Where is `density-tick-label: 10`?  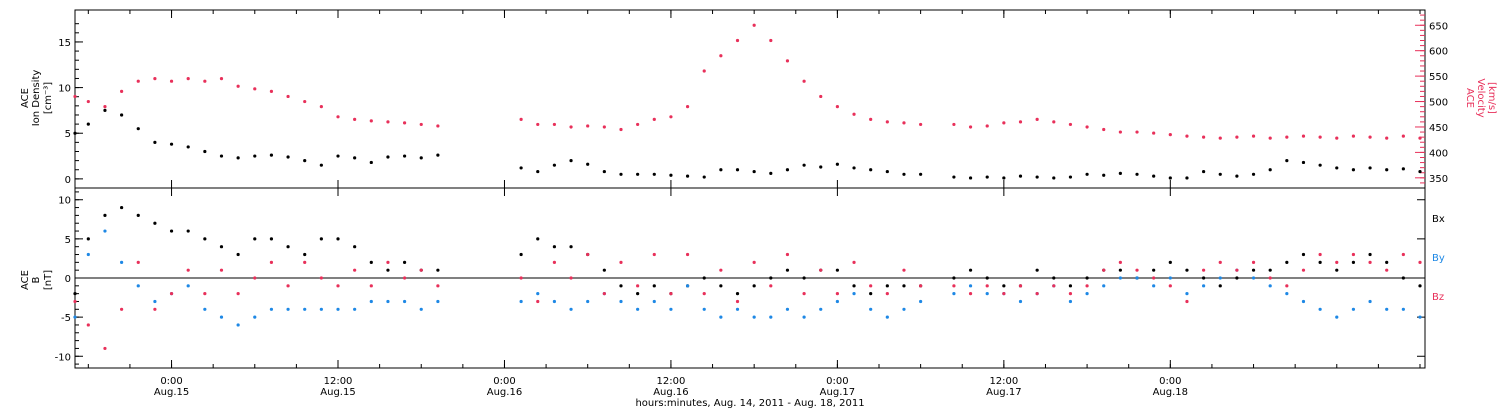
density-tick-label: 10 is located at coordinates (64, 89).